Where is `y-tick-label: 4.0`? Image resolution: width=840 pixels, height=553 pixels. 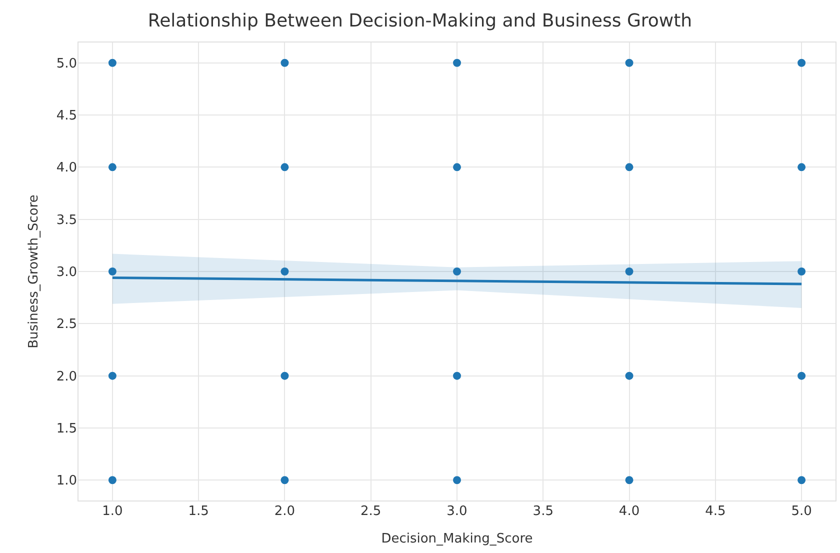
y-tick-label: 4.0 is located at coordinates (66, 168).